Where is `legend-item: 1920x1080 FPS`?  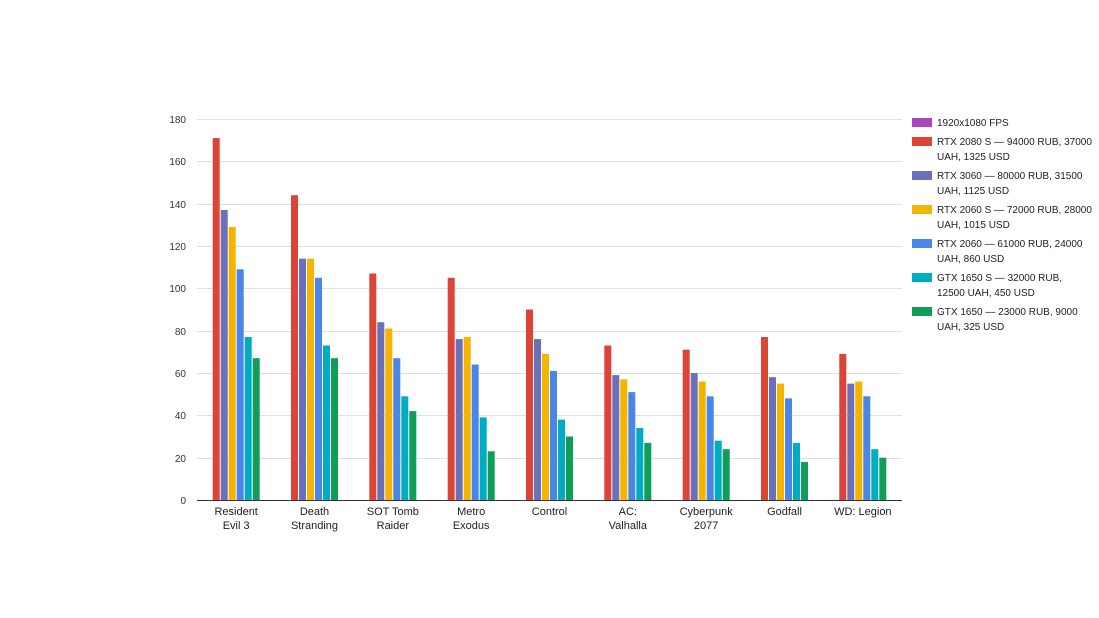 legend-item: 1920x1080 FPS is located at coordinates (1002, 123).